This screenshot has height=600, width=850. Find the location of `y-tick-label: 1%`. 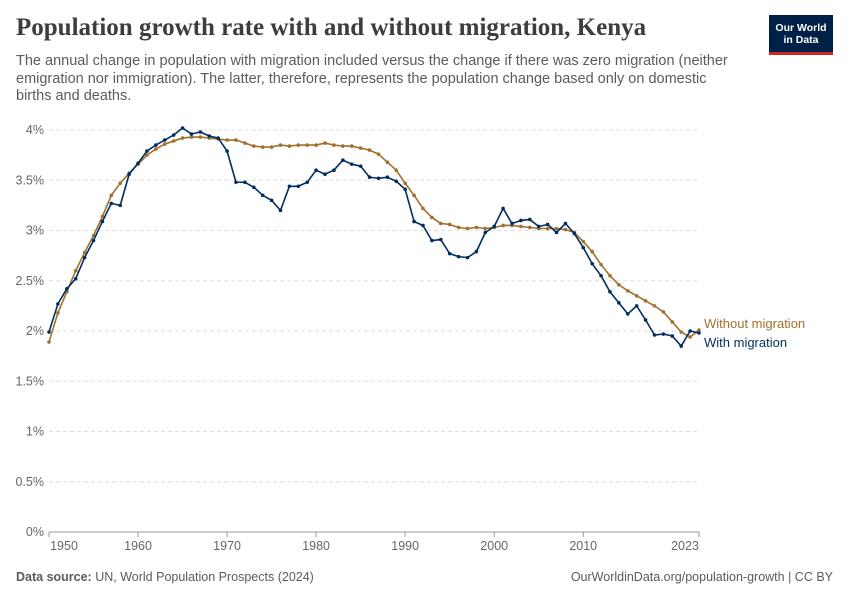

y-tick-label: 1% is located at coordinates (35, 432).